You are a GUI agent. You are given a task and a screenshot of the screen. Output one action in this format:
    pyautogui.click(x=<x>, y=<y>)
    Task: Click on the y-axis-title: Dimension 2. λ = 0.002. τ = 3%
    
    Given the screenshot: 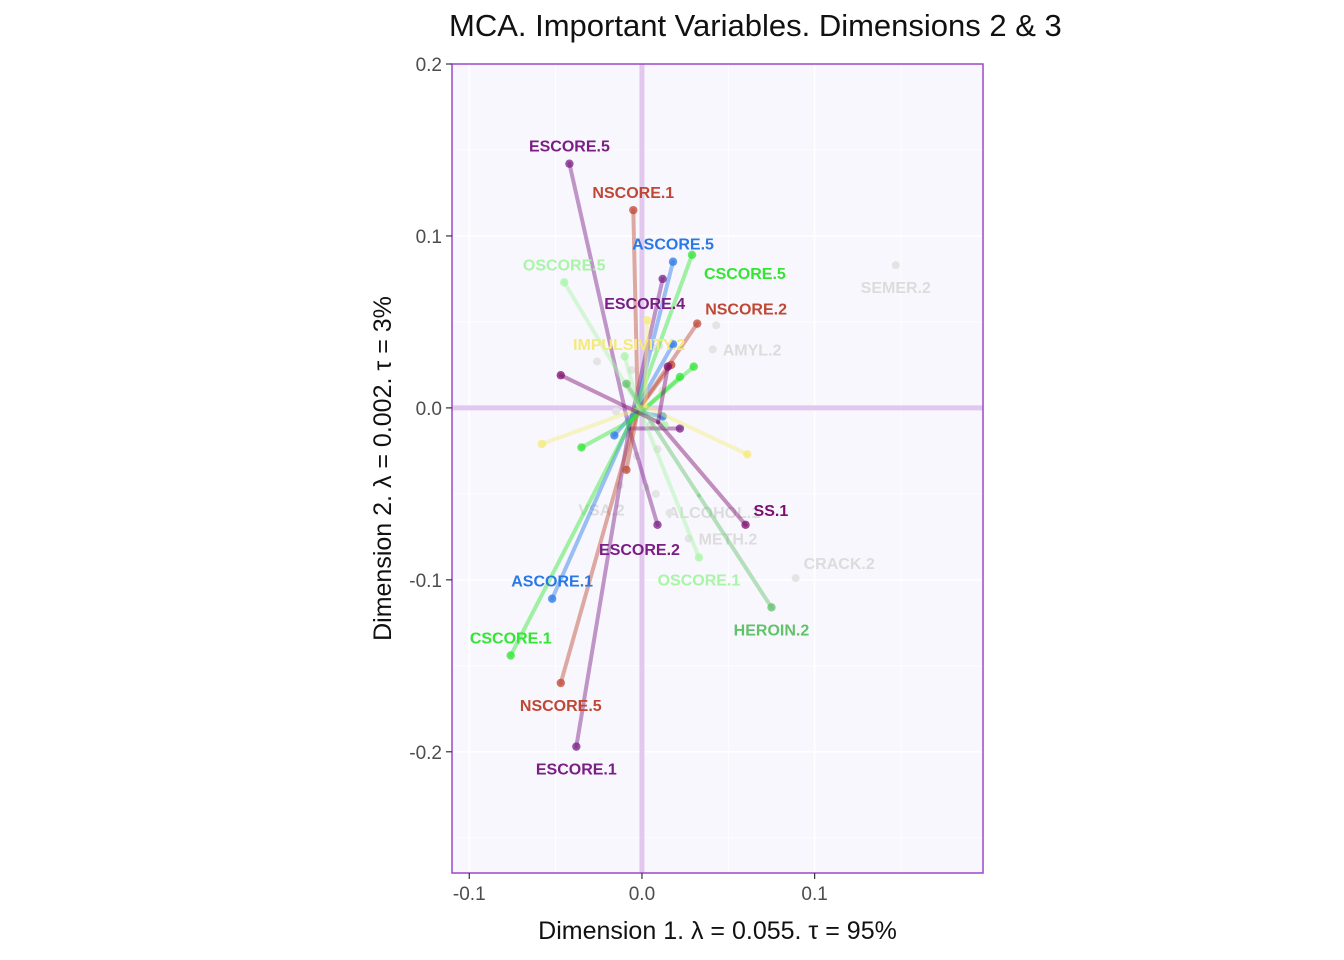 What is the action you would take?
    pyautogui.click(x=383, y=468)
    